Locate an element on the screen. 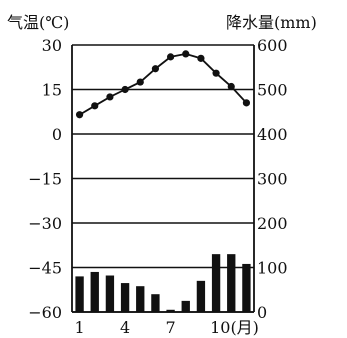 The image size is (347, 338). left-tick-label: −15 is located at coordinates (45, 179).